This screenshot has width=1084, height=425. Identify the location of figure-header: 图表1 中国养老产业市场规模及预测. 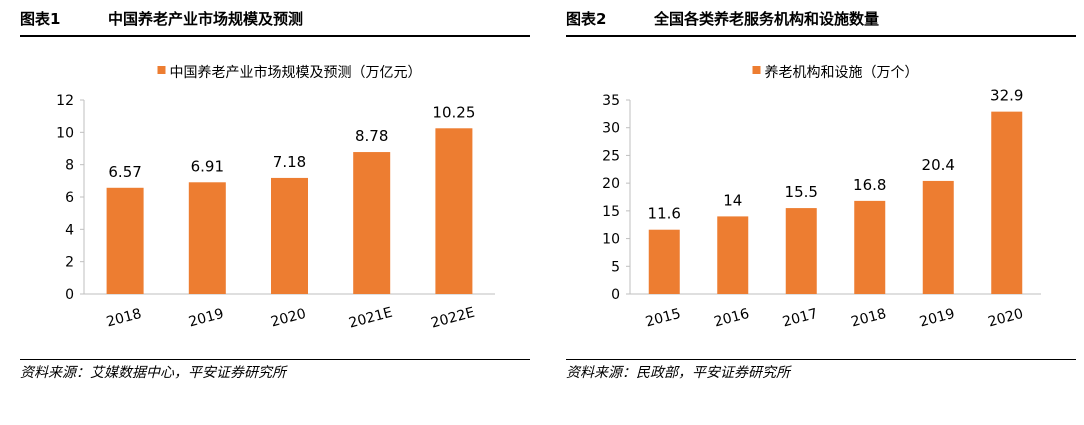
(275, 21).